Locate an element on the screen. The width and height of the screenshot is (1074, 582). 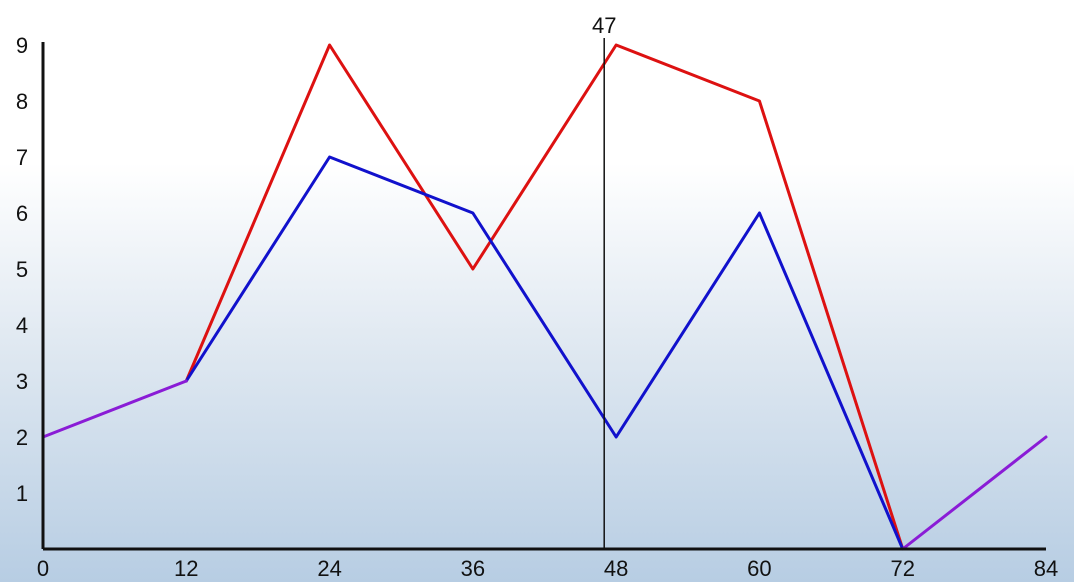
y-tick-label-5: 5 is located at coordinates (22, 269).